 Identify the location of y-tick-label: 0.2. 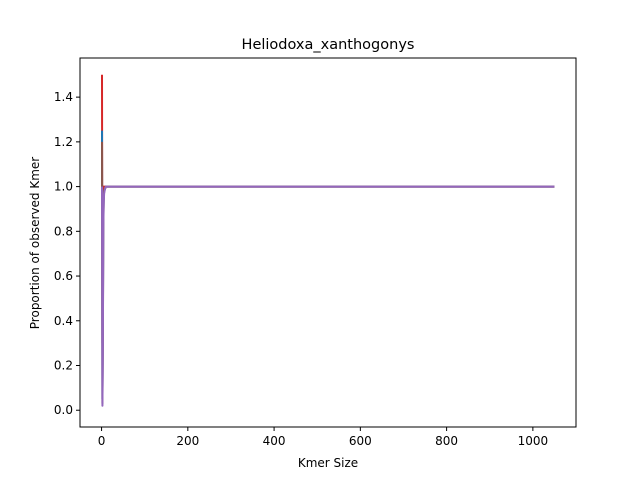
(63, 366).